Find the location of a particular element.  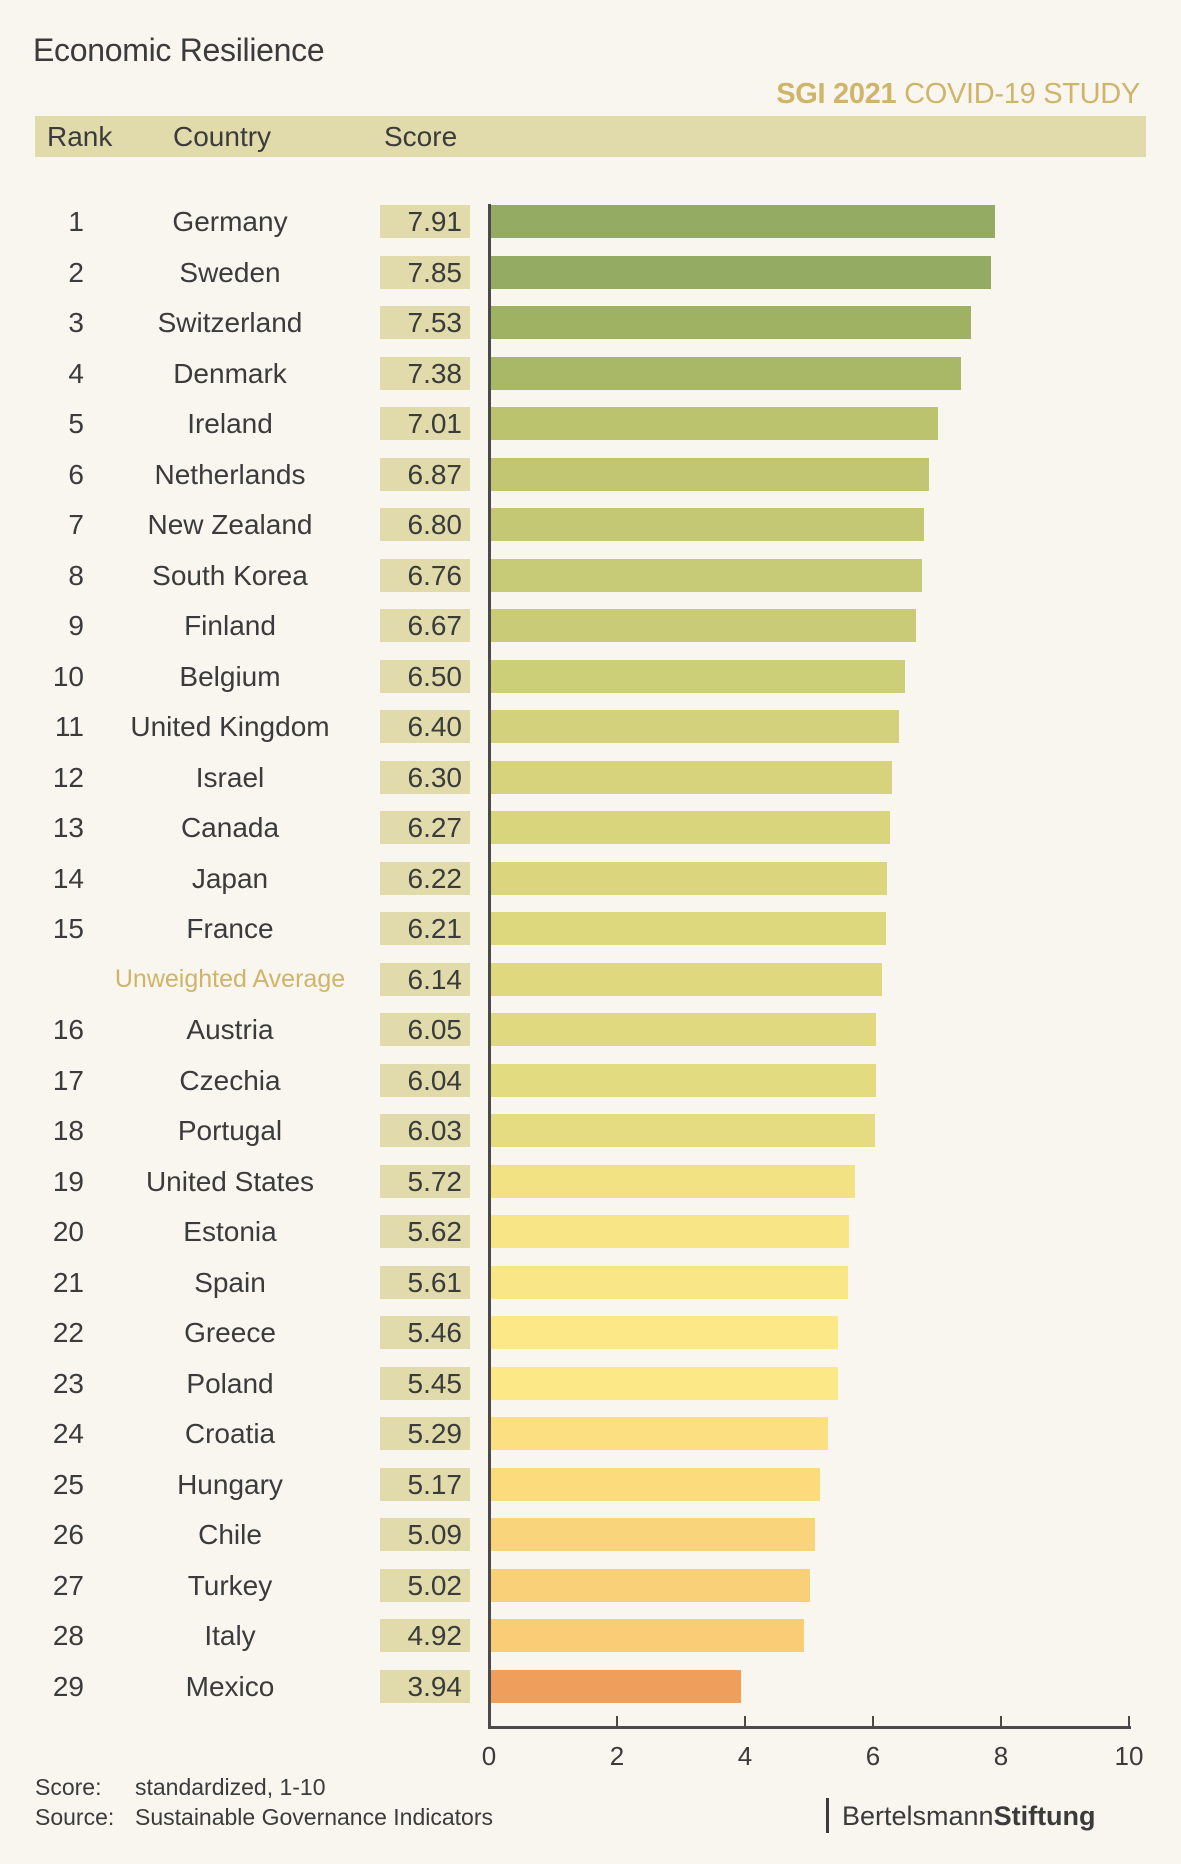

score-value: 6.21 is located at coordinates (435, 928).